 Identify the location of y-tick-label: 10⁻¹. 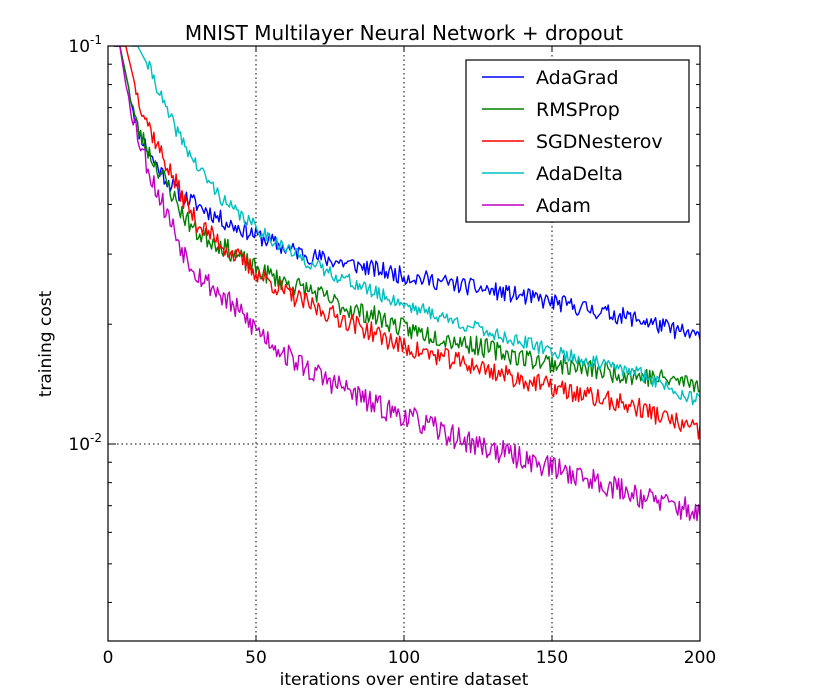
(85, 45).